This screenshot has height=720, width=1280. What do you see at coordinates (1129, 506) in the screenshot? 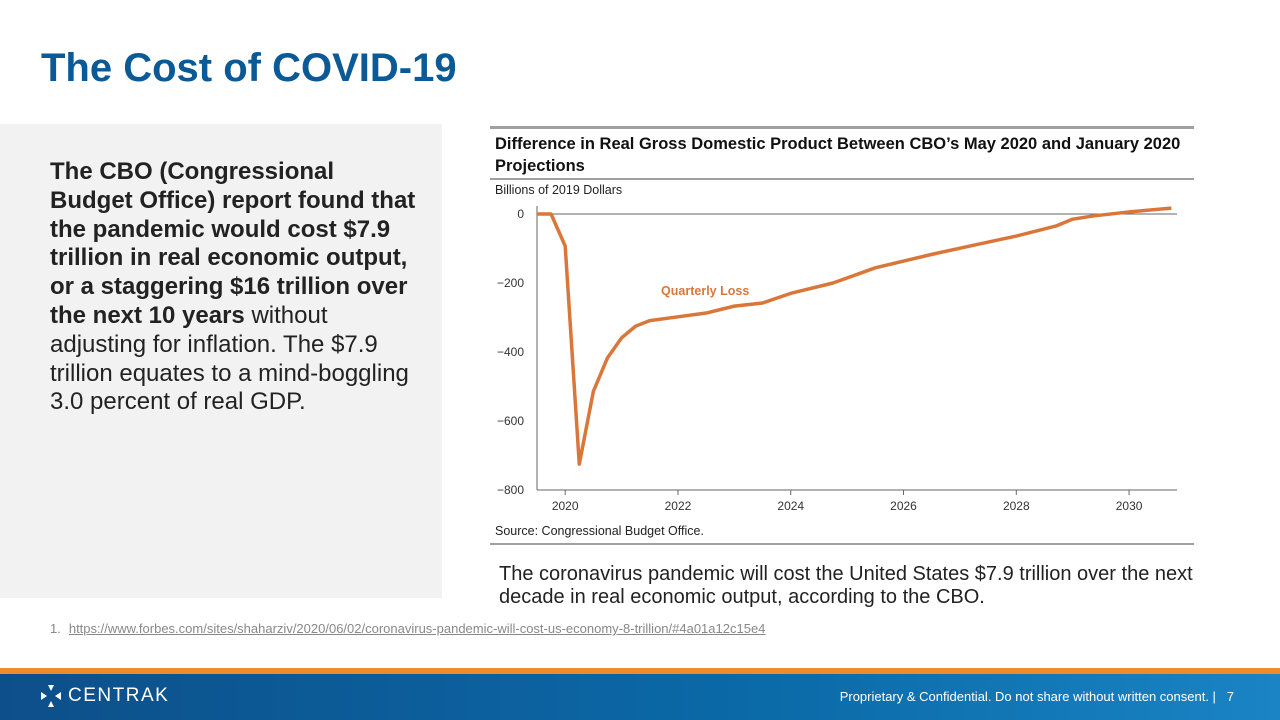
I see `x-tick-label: 2030` at bounding box center [1129, 506].